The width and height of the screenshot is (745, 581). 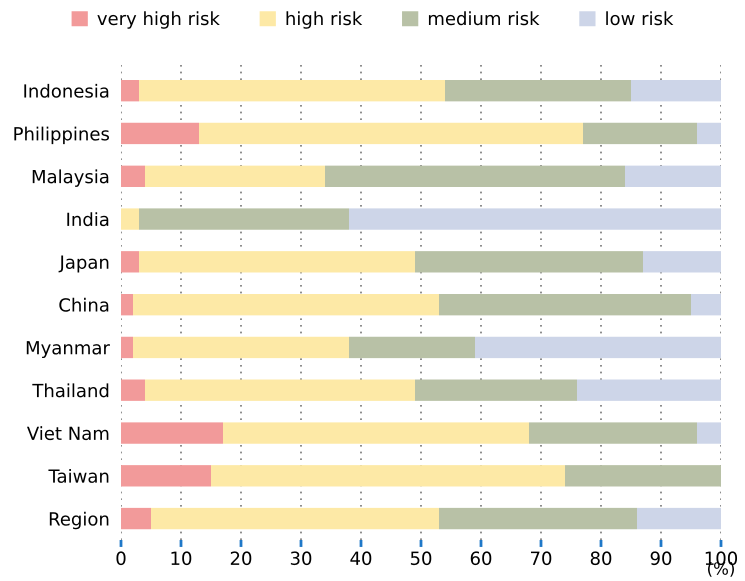 What do you see at coordinates (158, 20) in the screenshot?
I see `legend-label: very high risk` at bounding box center [158, 20].